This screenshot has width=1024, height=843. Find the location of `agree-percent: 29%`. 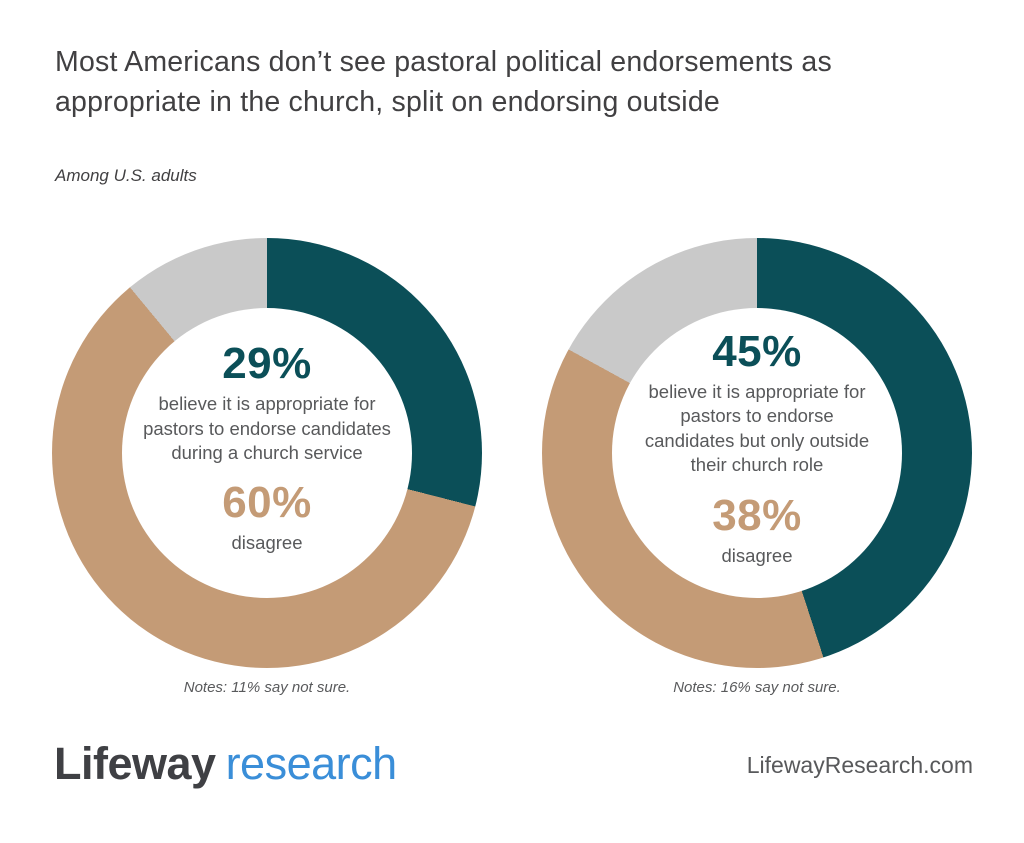

agree-percent: 29% is located at coordinates (267, 364).